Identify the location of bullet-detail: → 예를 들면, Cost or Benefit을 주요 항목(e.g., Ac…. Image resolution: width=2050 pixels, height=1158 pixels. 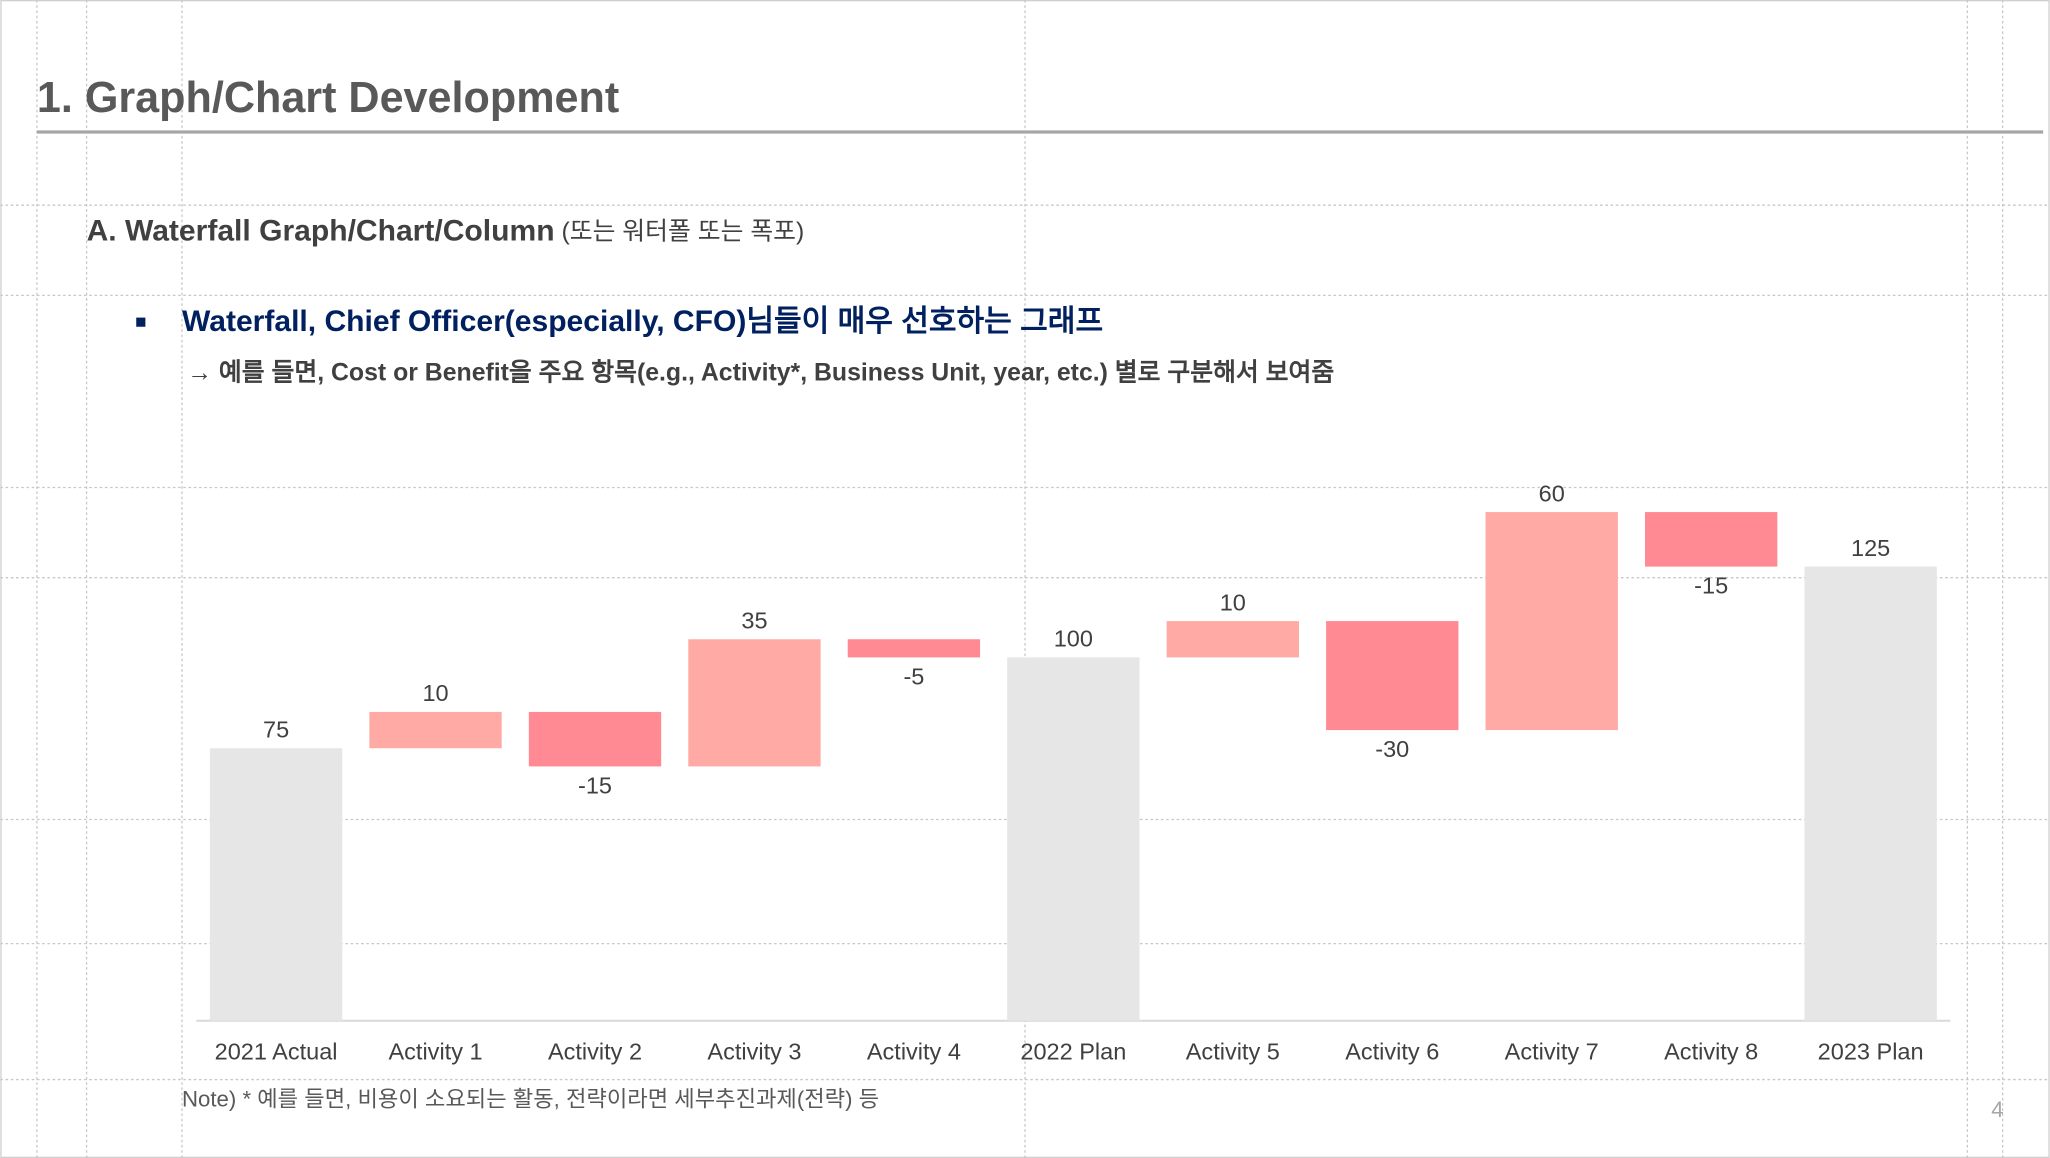
(760, 372).